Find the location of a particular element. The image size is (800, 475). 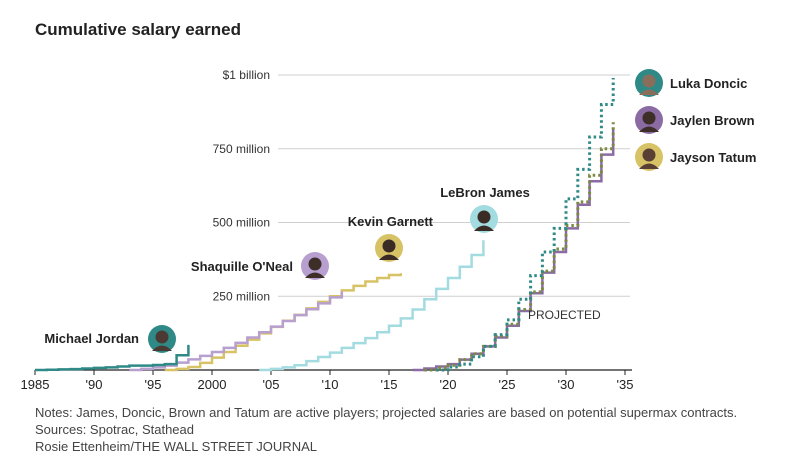

y-tick-label: $1 billion is located at coordinates (246, 75).